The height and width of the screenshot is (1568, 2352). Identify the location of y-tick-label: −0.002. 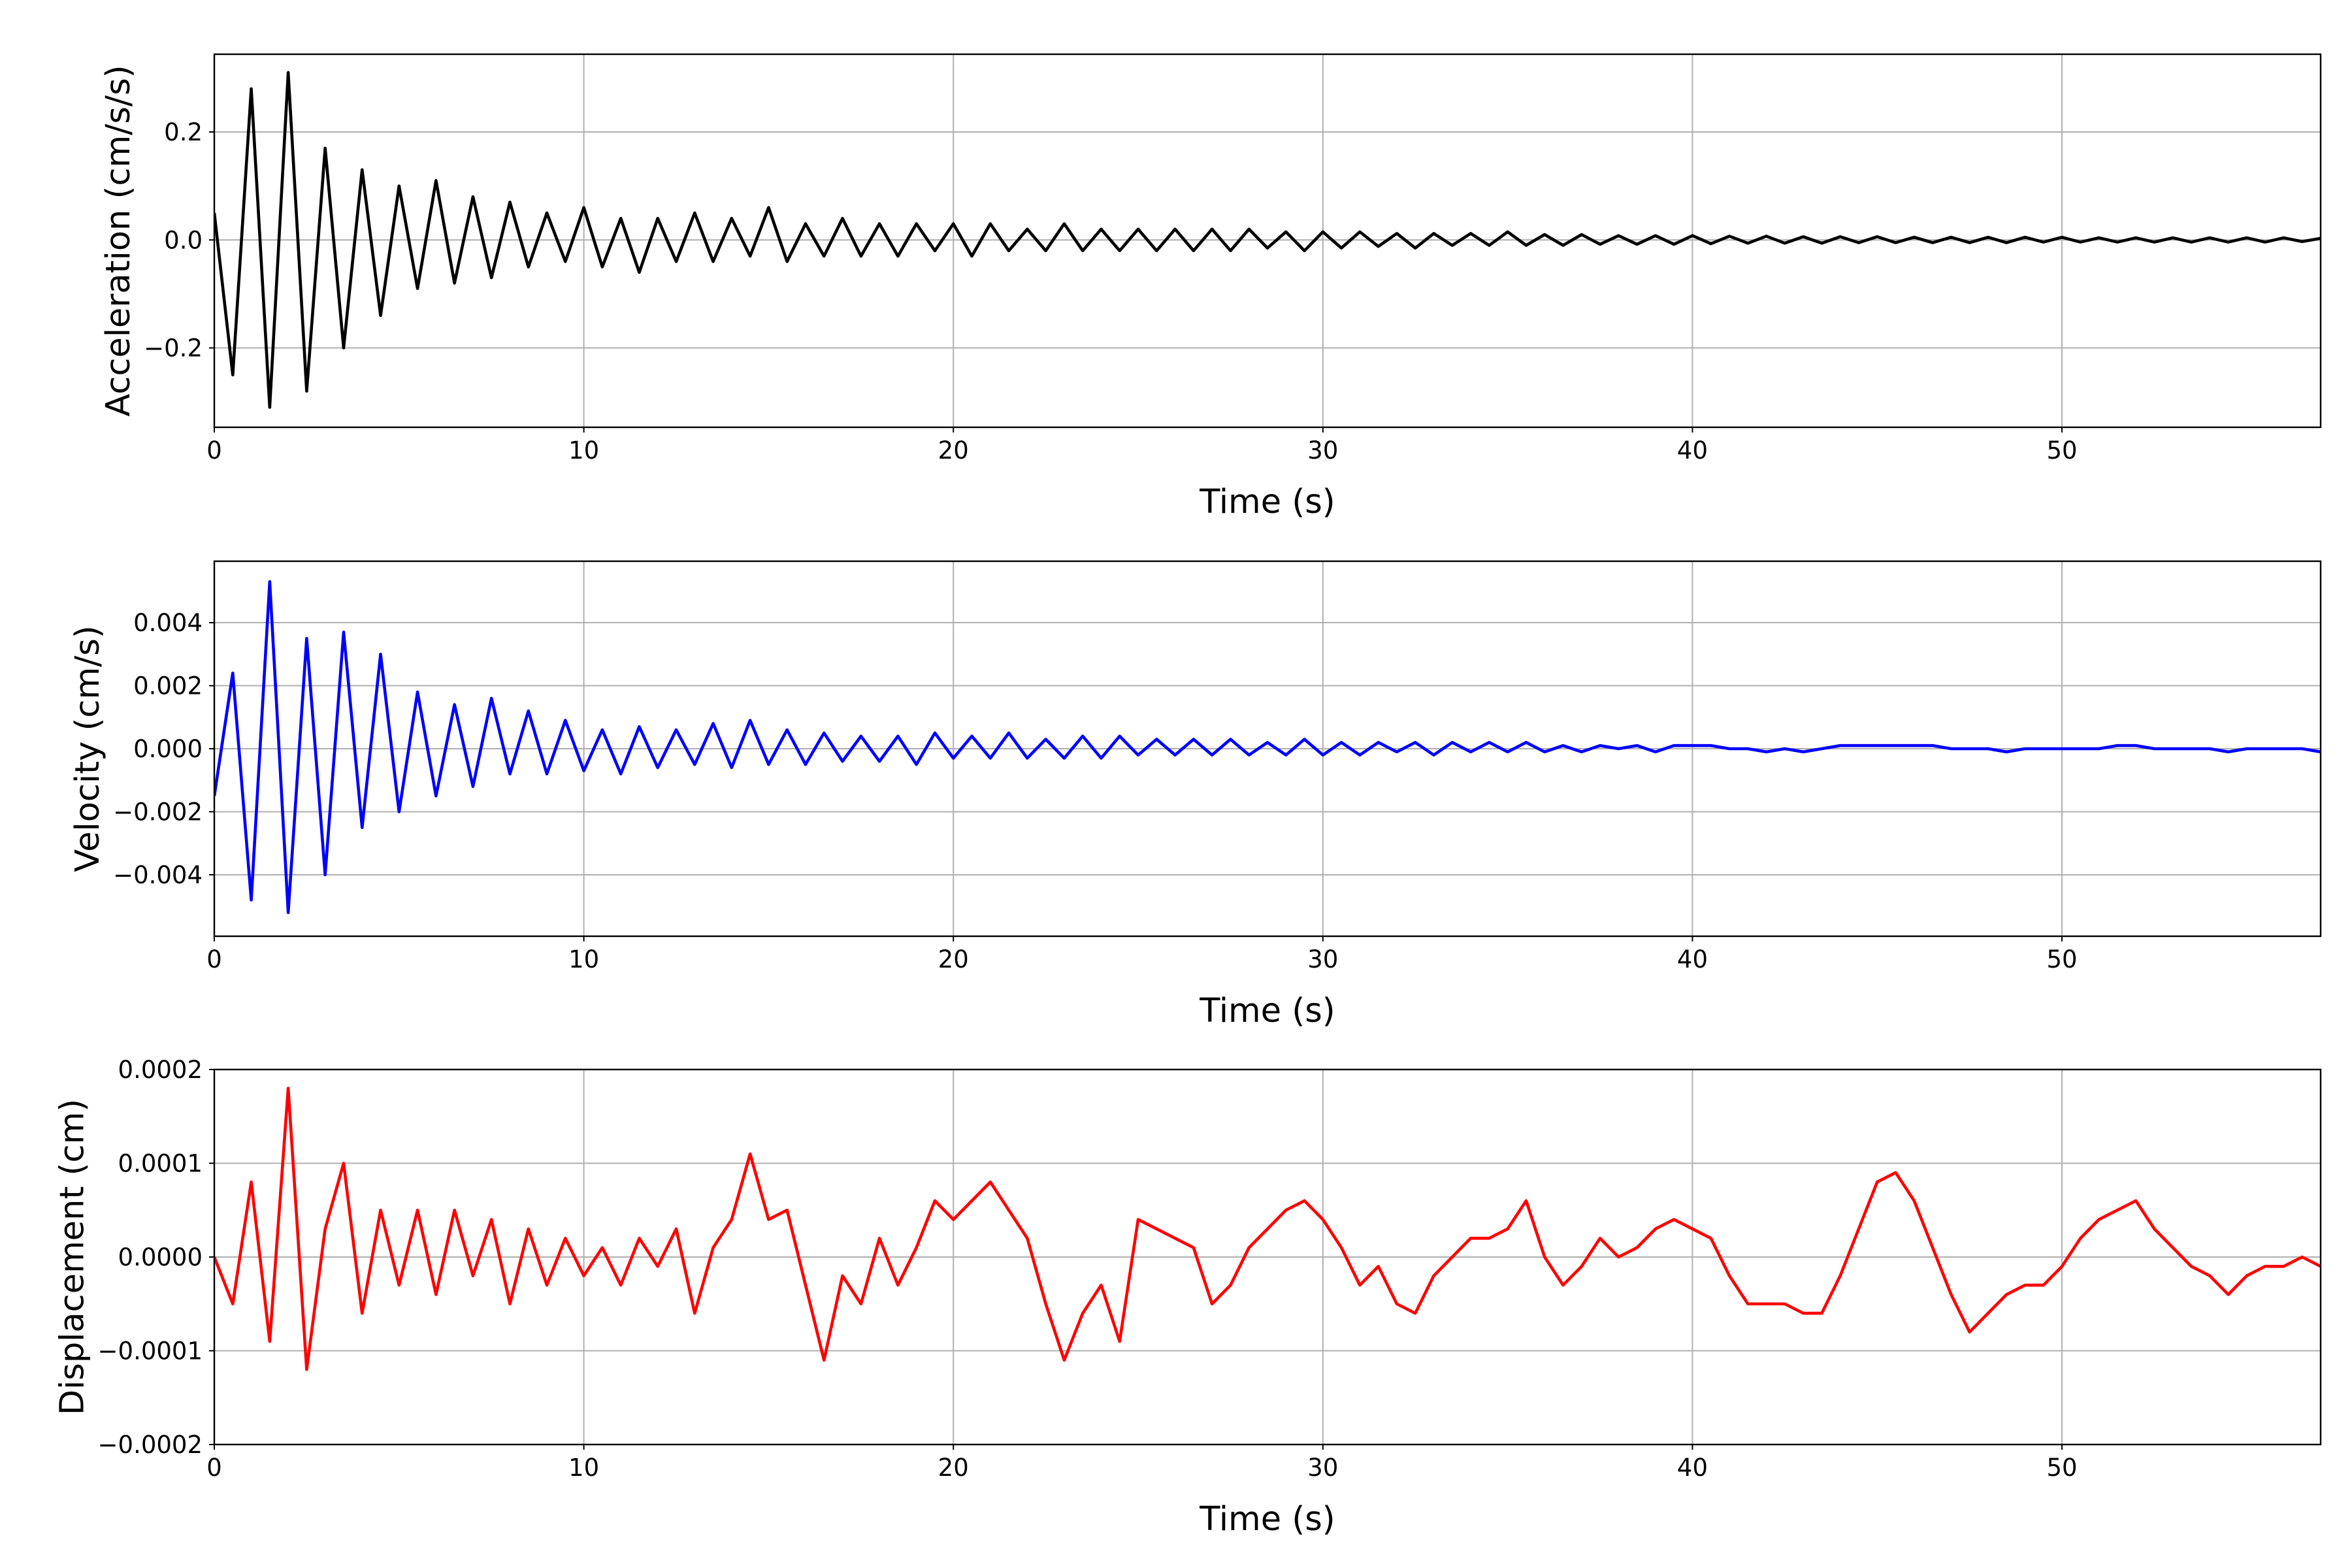
(158, 812).